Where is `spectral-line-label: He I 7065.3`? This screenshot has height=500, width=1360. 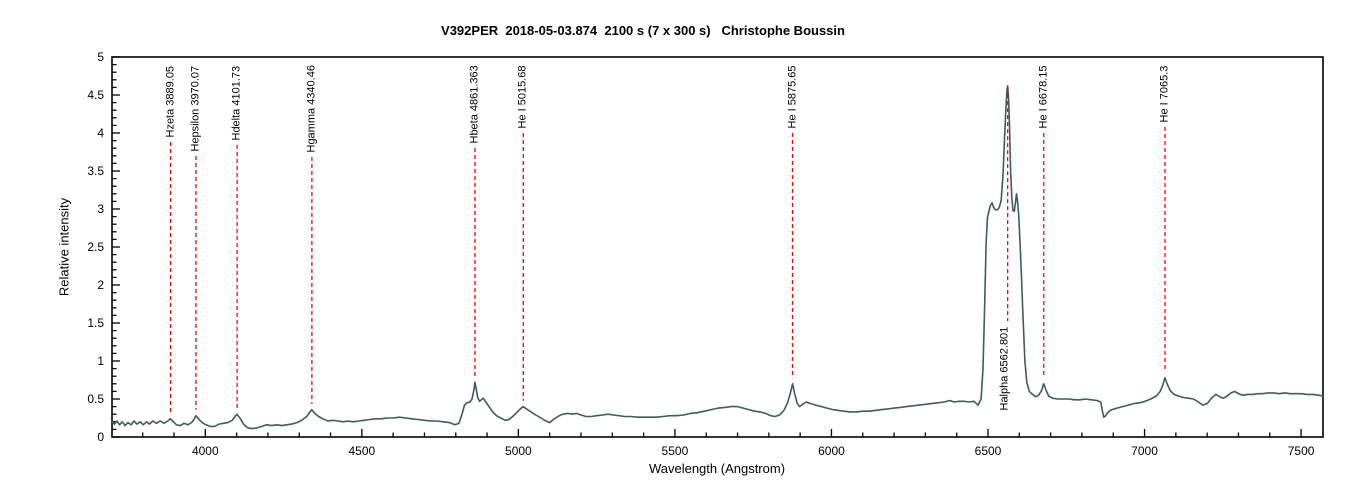 spectral-line-label: He I 7065.3 is located at coordinates (1164, 93).